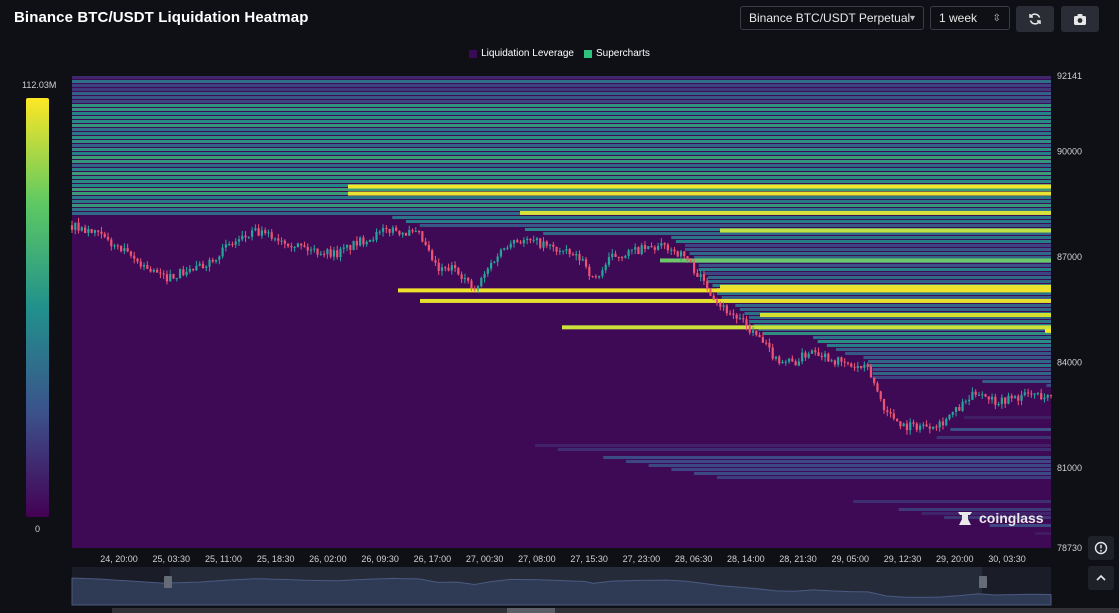 This screenshot has height=613, width=1119. Describe the element at coordinates (616, 53) in the screenshot. I see `legend-item-supercharts: Supercharts` at that location.